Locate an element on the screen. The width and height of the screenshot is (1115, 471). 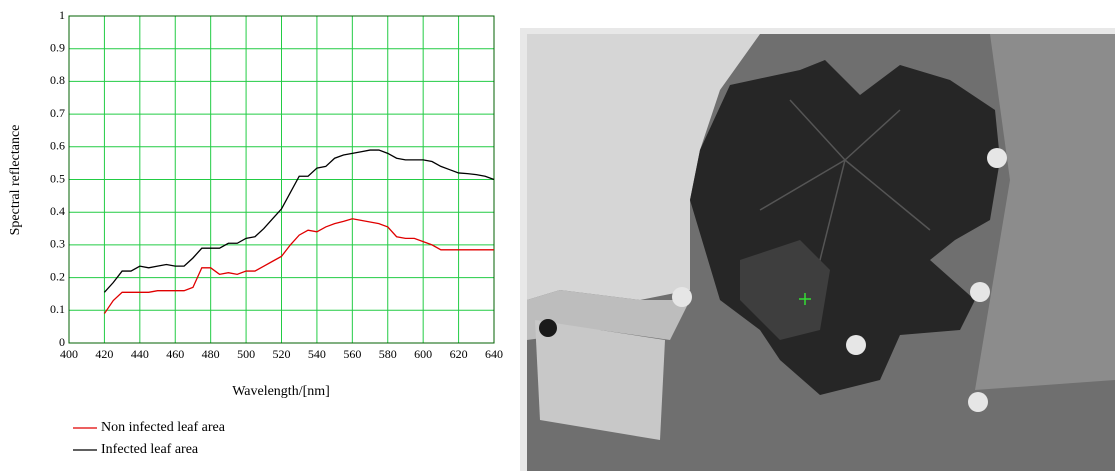
legend-label: Infected leaf area is located at coordinates (150, 449).